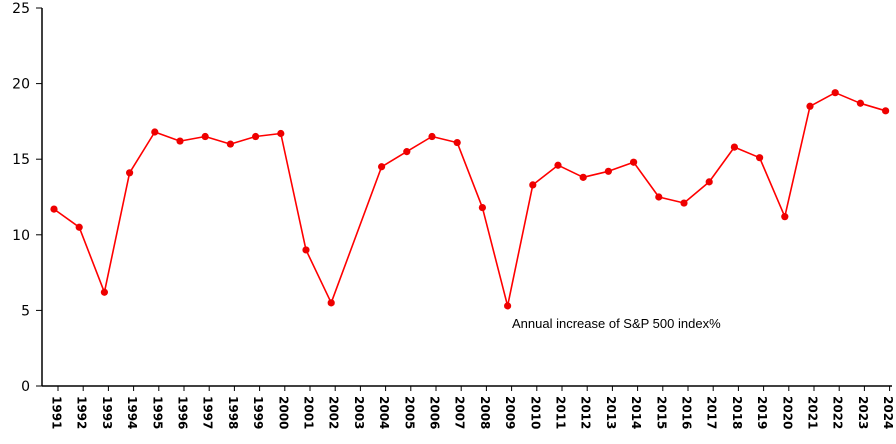 Image resolution: width=896 pixels, height=444 pixels. I want to click on x-tick-label: 2003, so click(359, 412).